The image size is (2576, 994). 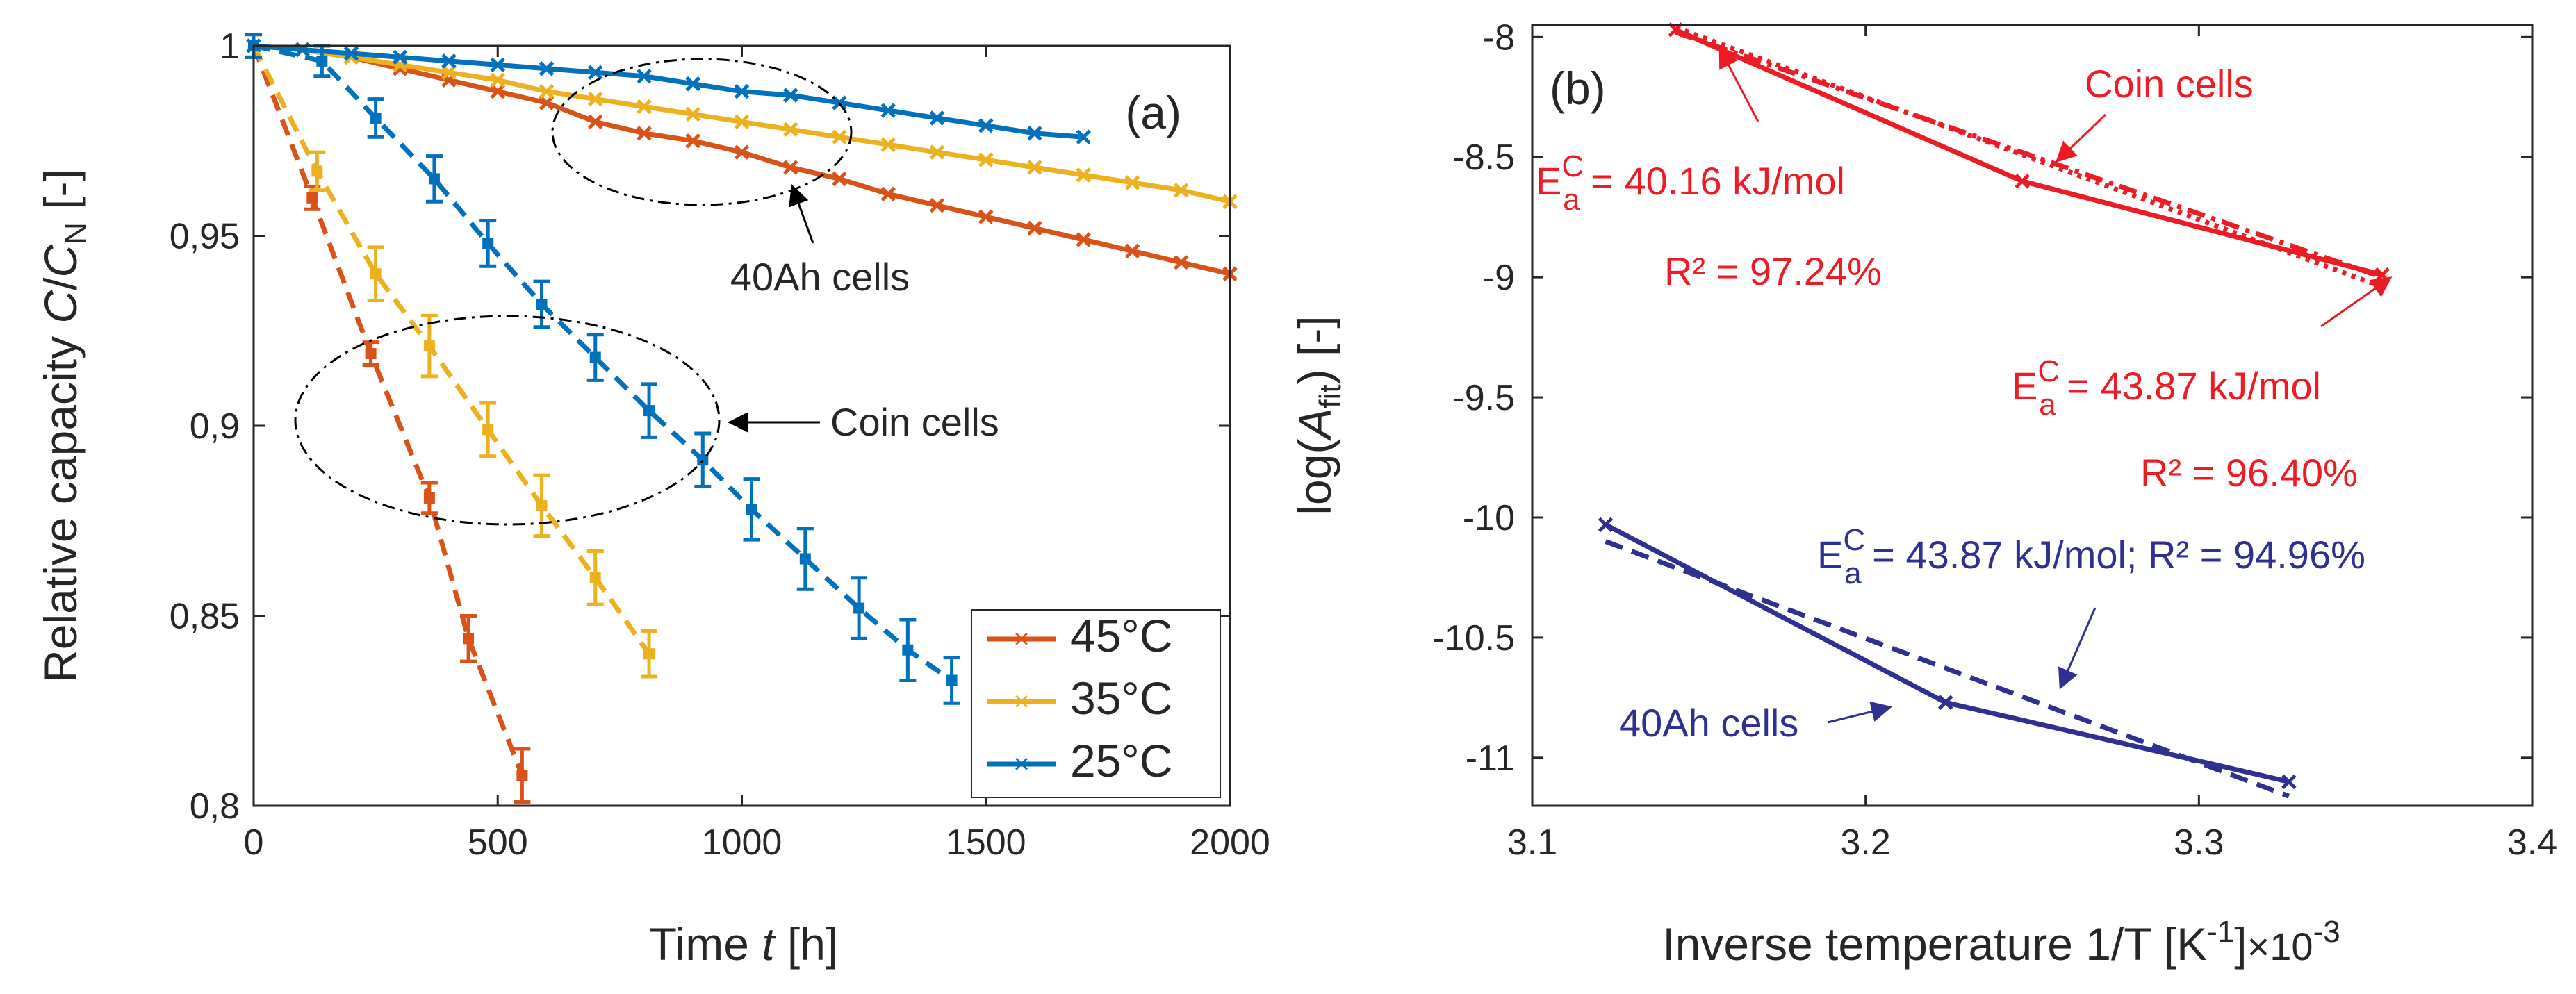 What do you see at coordinates (2199, 842) in the screenshot?
I see `b-x-tick-label: 3.3` at bounding box center [2199, 842].